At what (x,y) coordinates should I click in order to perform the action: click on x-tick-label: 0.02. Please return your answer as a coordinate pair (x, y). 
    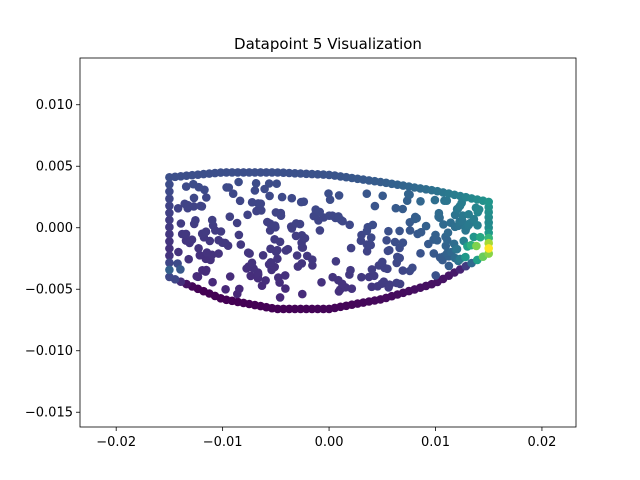
    Looking at the image, I should click on (541, 442).